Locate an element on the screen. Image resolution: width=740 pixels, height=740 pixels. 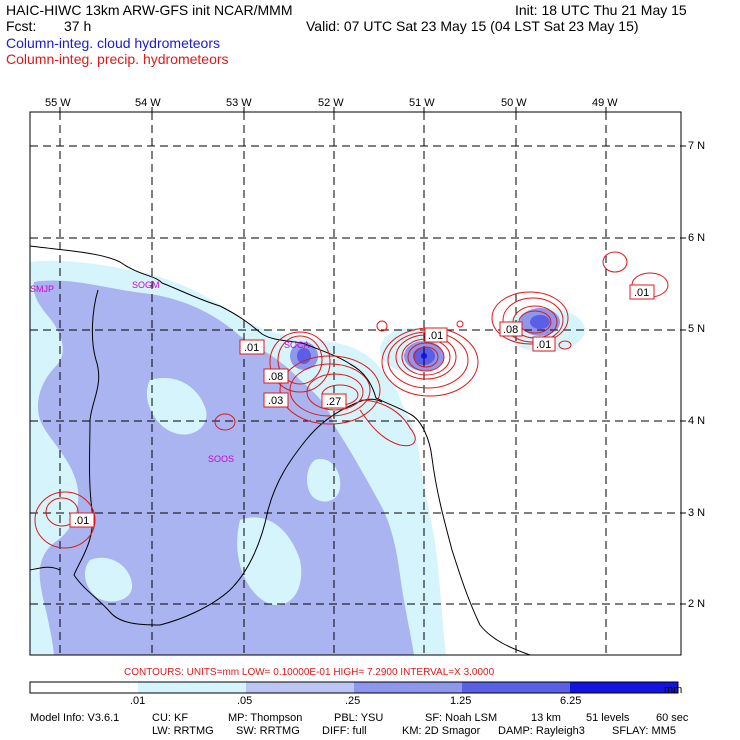
lat-label: 7 N is located at coordinates (697, 146).